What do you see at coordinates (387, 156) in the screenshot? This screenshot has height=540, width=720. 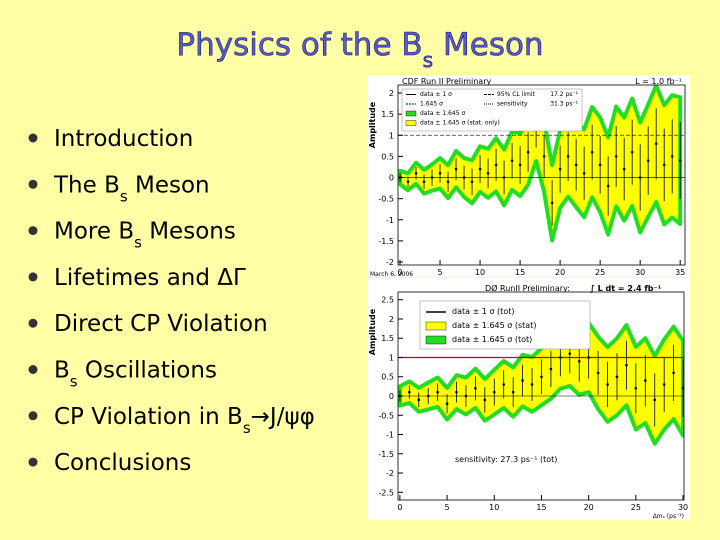 I see `y-tick-label: 0.5` at bounding box center [387, 156].